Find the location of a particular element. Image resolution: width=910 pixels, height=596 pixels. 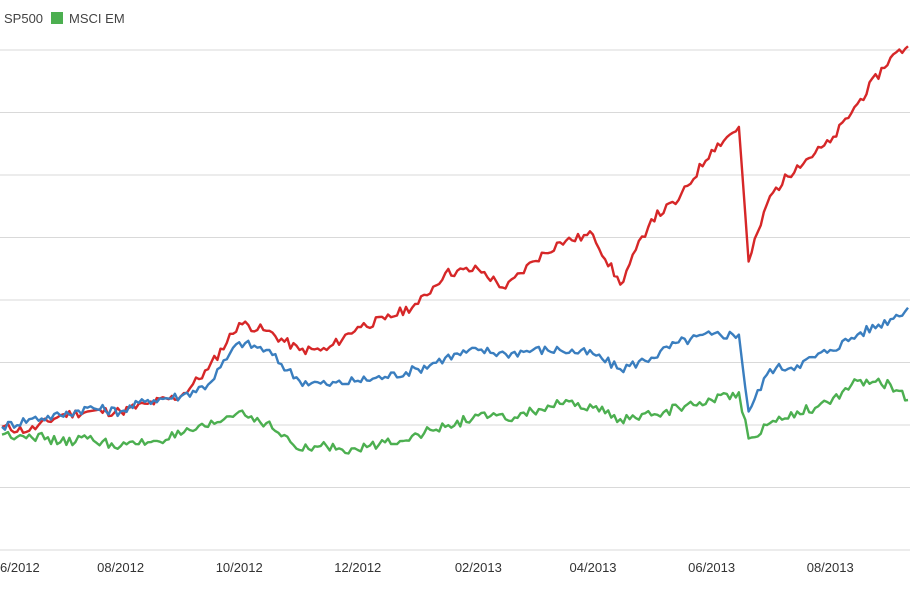

x-tick-label: 10/2012 is located at coordinates (239, 567).